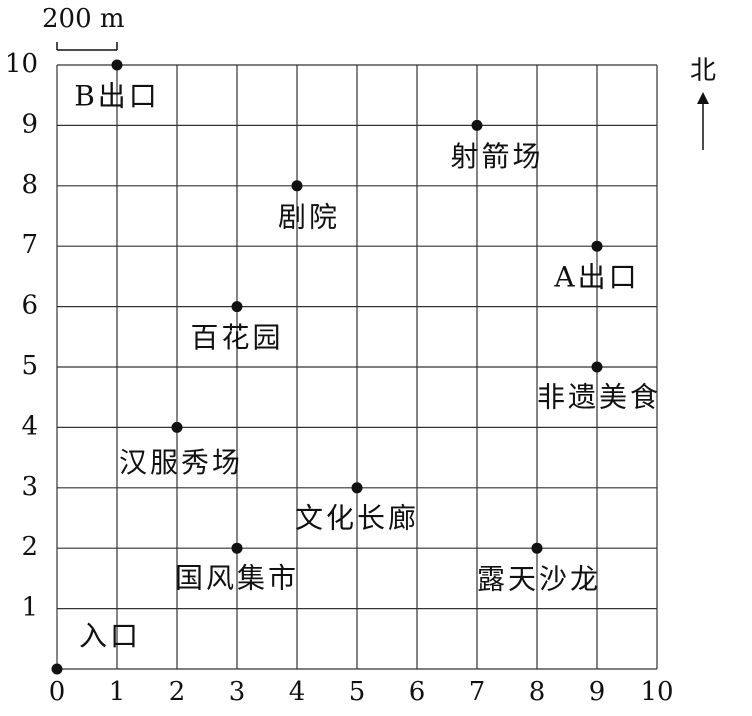 This screenshot has width=752, height=716. What do you see at coordinates (236, 337) in the screenshot?
I see `point-label: 百花园` at bounding box center [236, 337].